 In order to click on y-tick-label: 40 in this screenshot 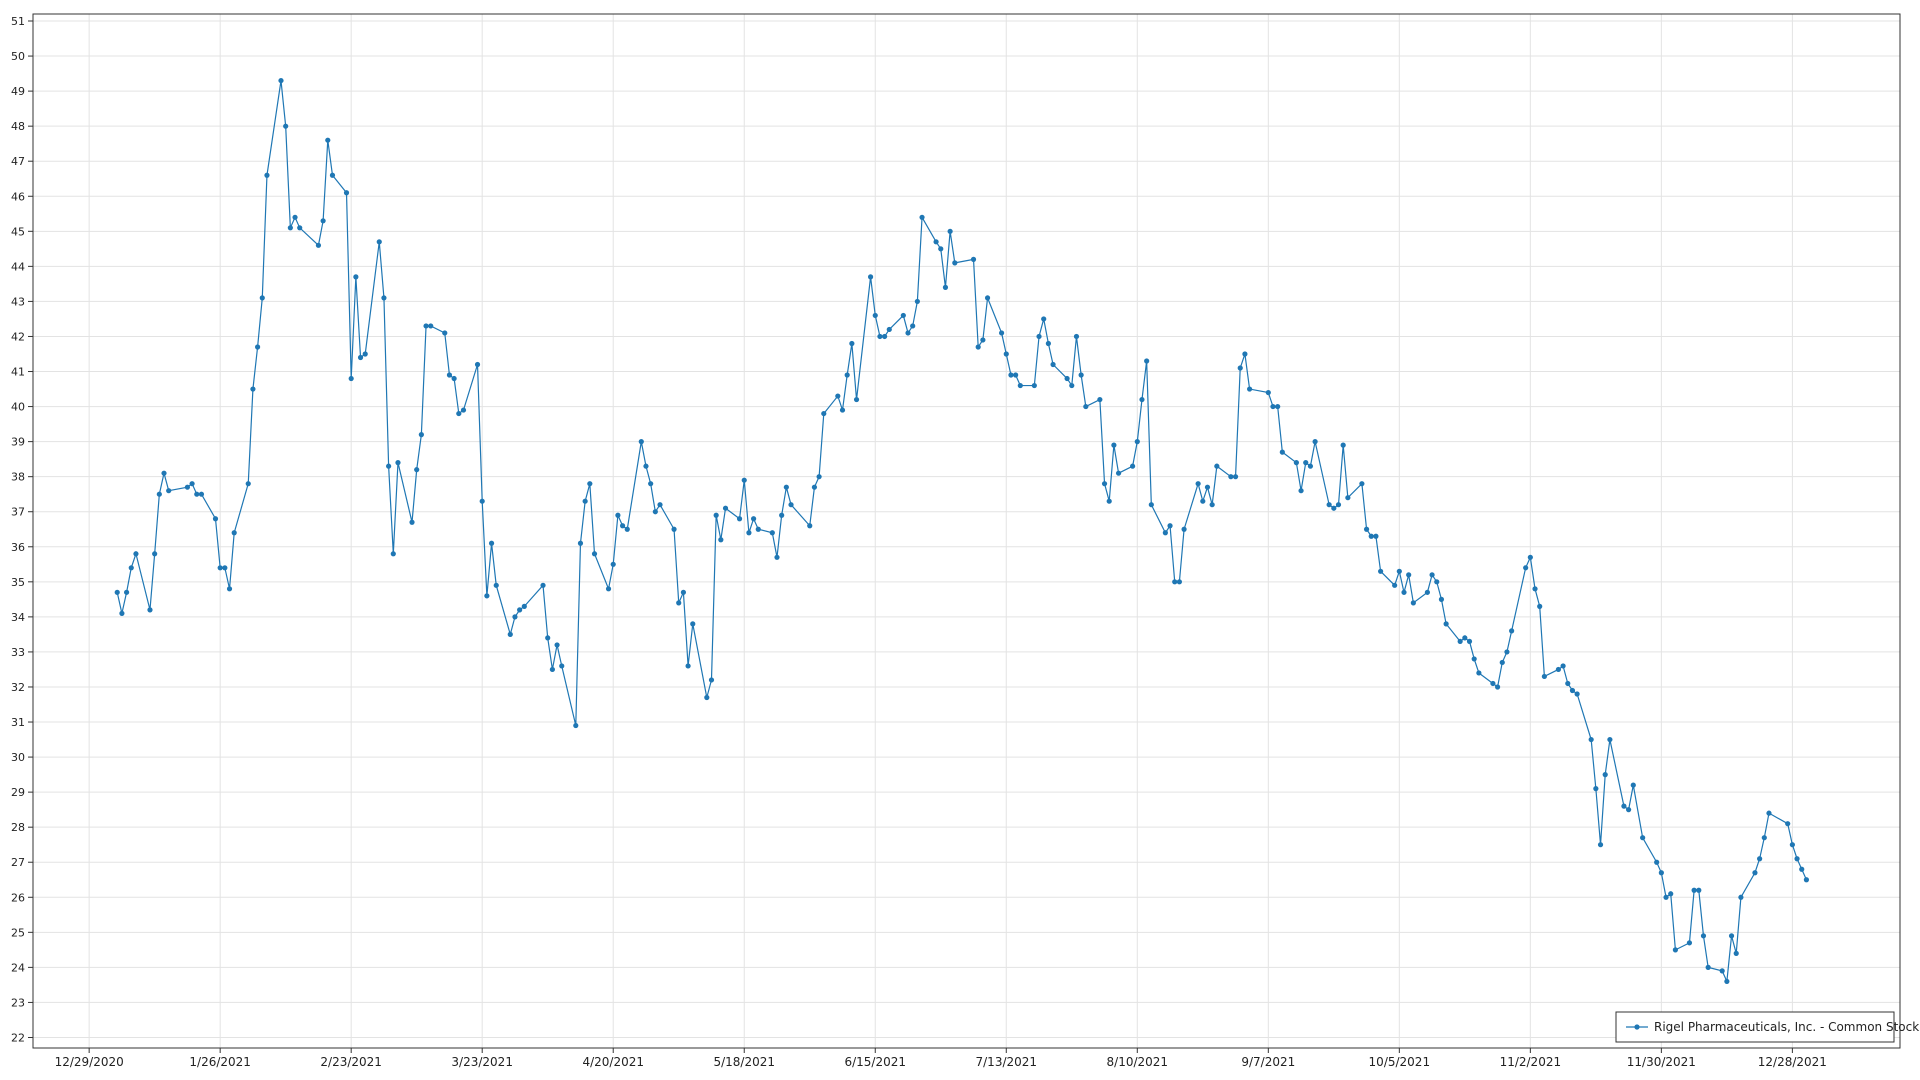, I will do `click(18, 407)`.